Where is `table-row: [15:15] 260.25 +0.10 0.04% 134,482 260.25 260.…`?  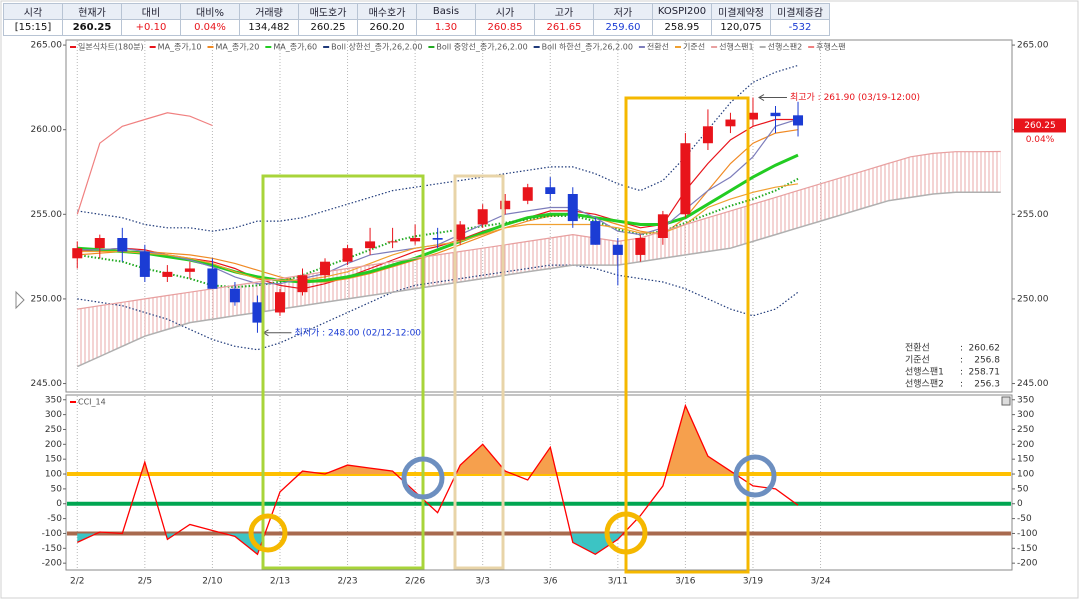
table-row: [15:15] 260.25 +0.10 0.04% 134,482 260.25 260.… is located at coordinates (416, 27).